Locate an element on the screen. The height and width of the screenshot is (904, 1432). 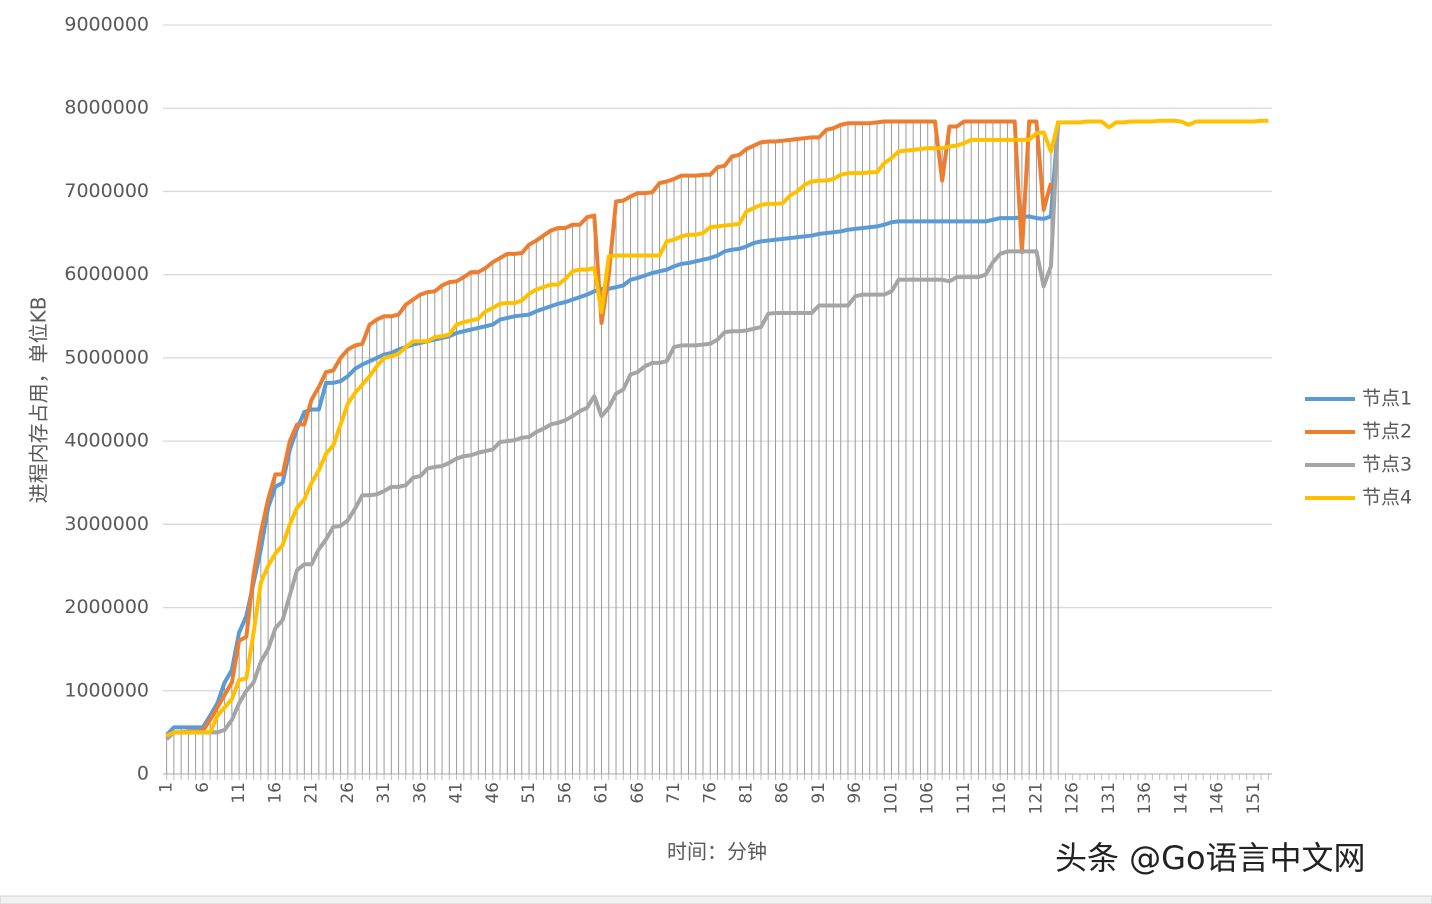
y-tick-label: 6000000 is located at coordinates (106, 274).